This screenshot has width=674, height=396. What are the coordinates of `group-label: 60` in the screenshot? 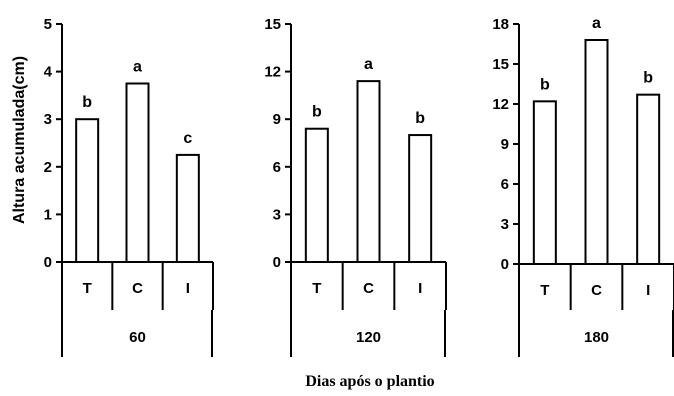 It's located at (137, 337).